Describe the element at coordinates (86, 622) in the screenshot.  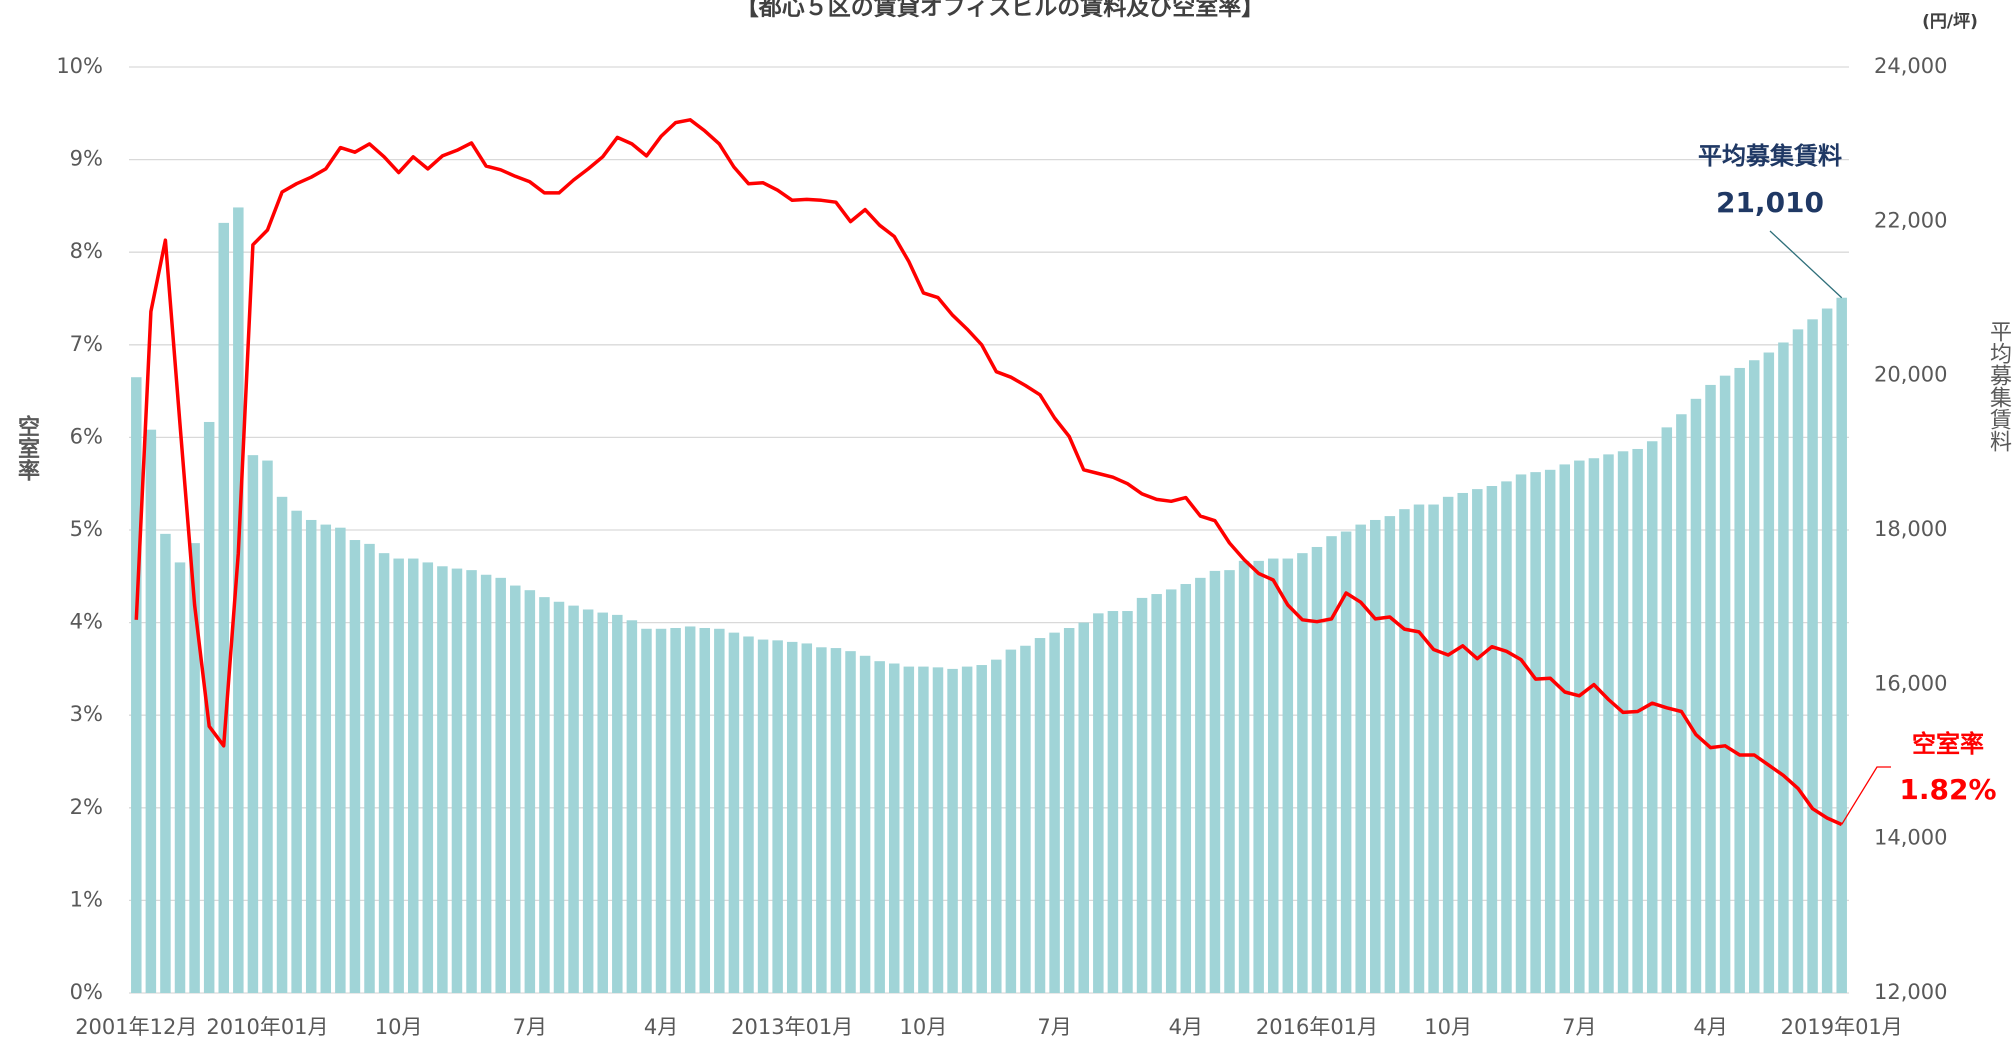
I see `y-tick-label: 4%` at that location.